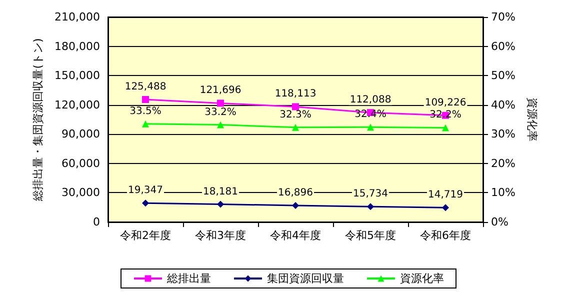 The image size is (577, 292). What do you see at coordinates (445, 235) in the screenshot?
I see `x-tick-label: 令和6年度` at bounding box center [445, 235].